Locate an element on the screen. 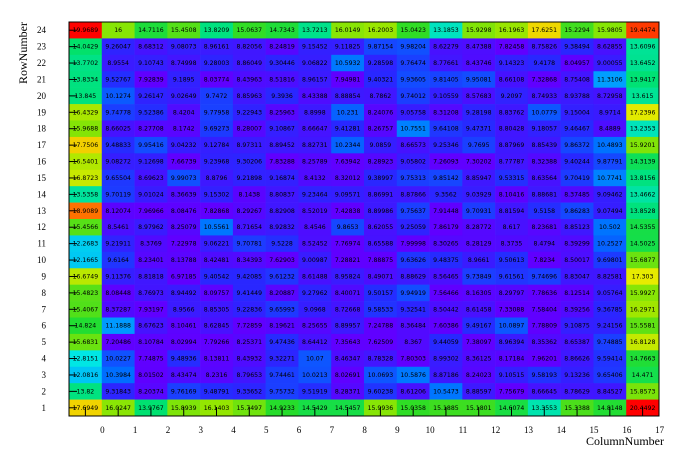 Image resolution: width=698 pixels, height=471 pixels. cell-value-label: 15.9688 is located at coordinates (86, 129).